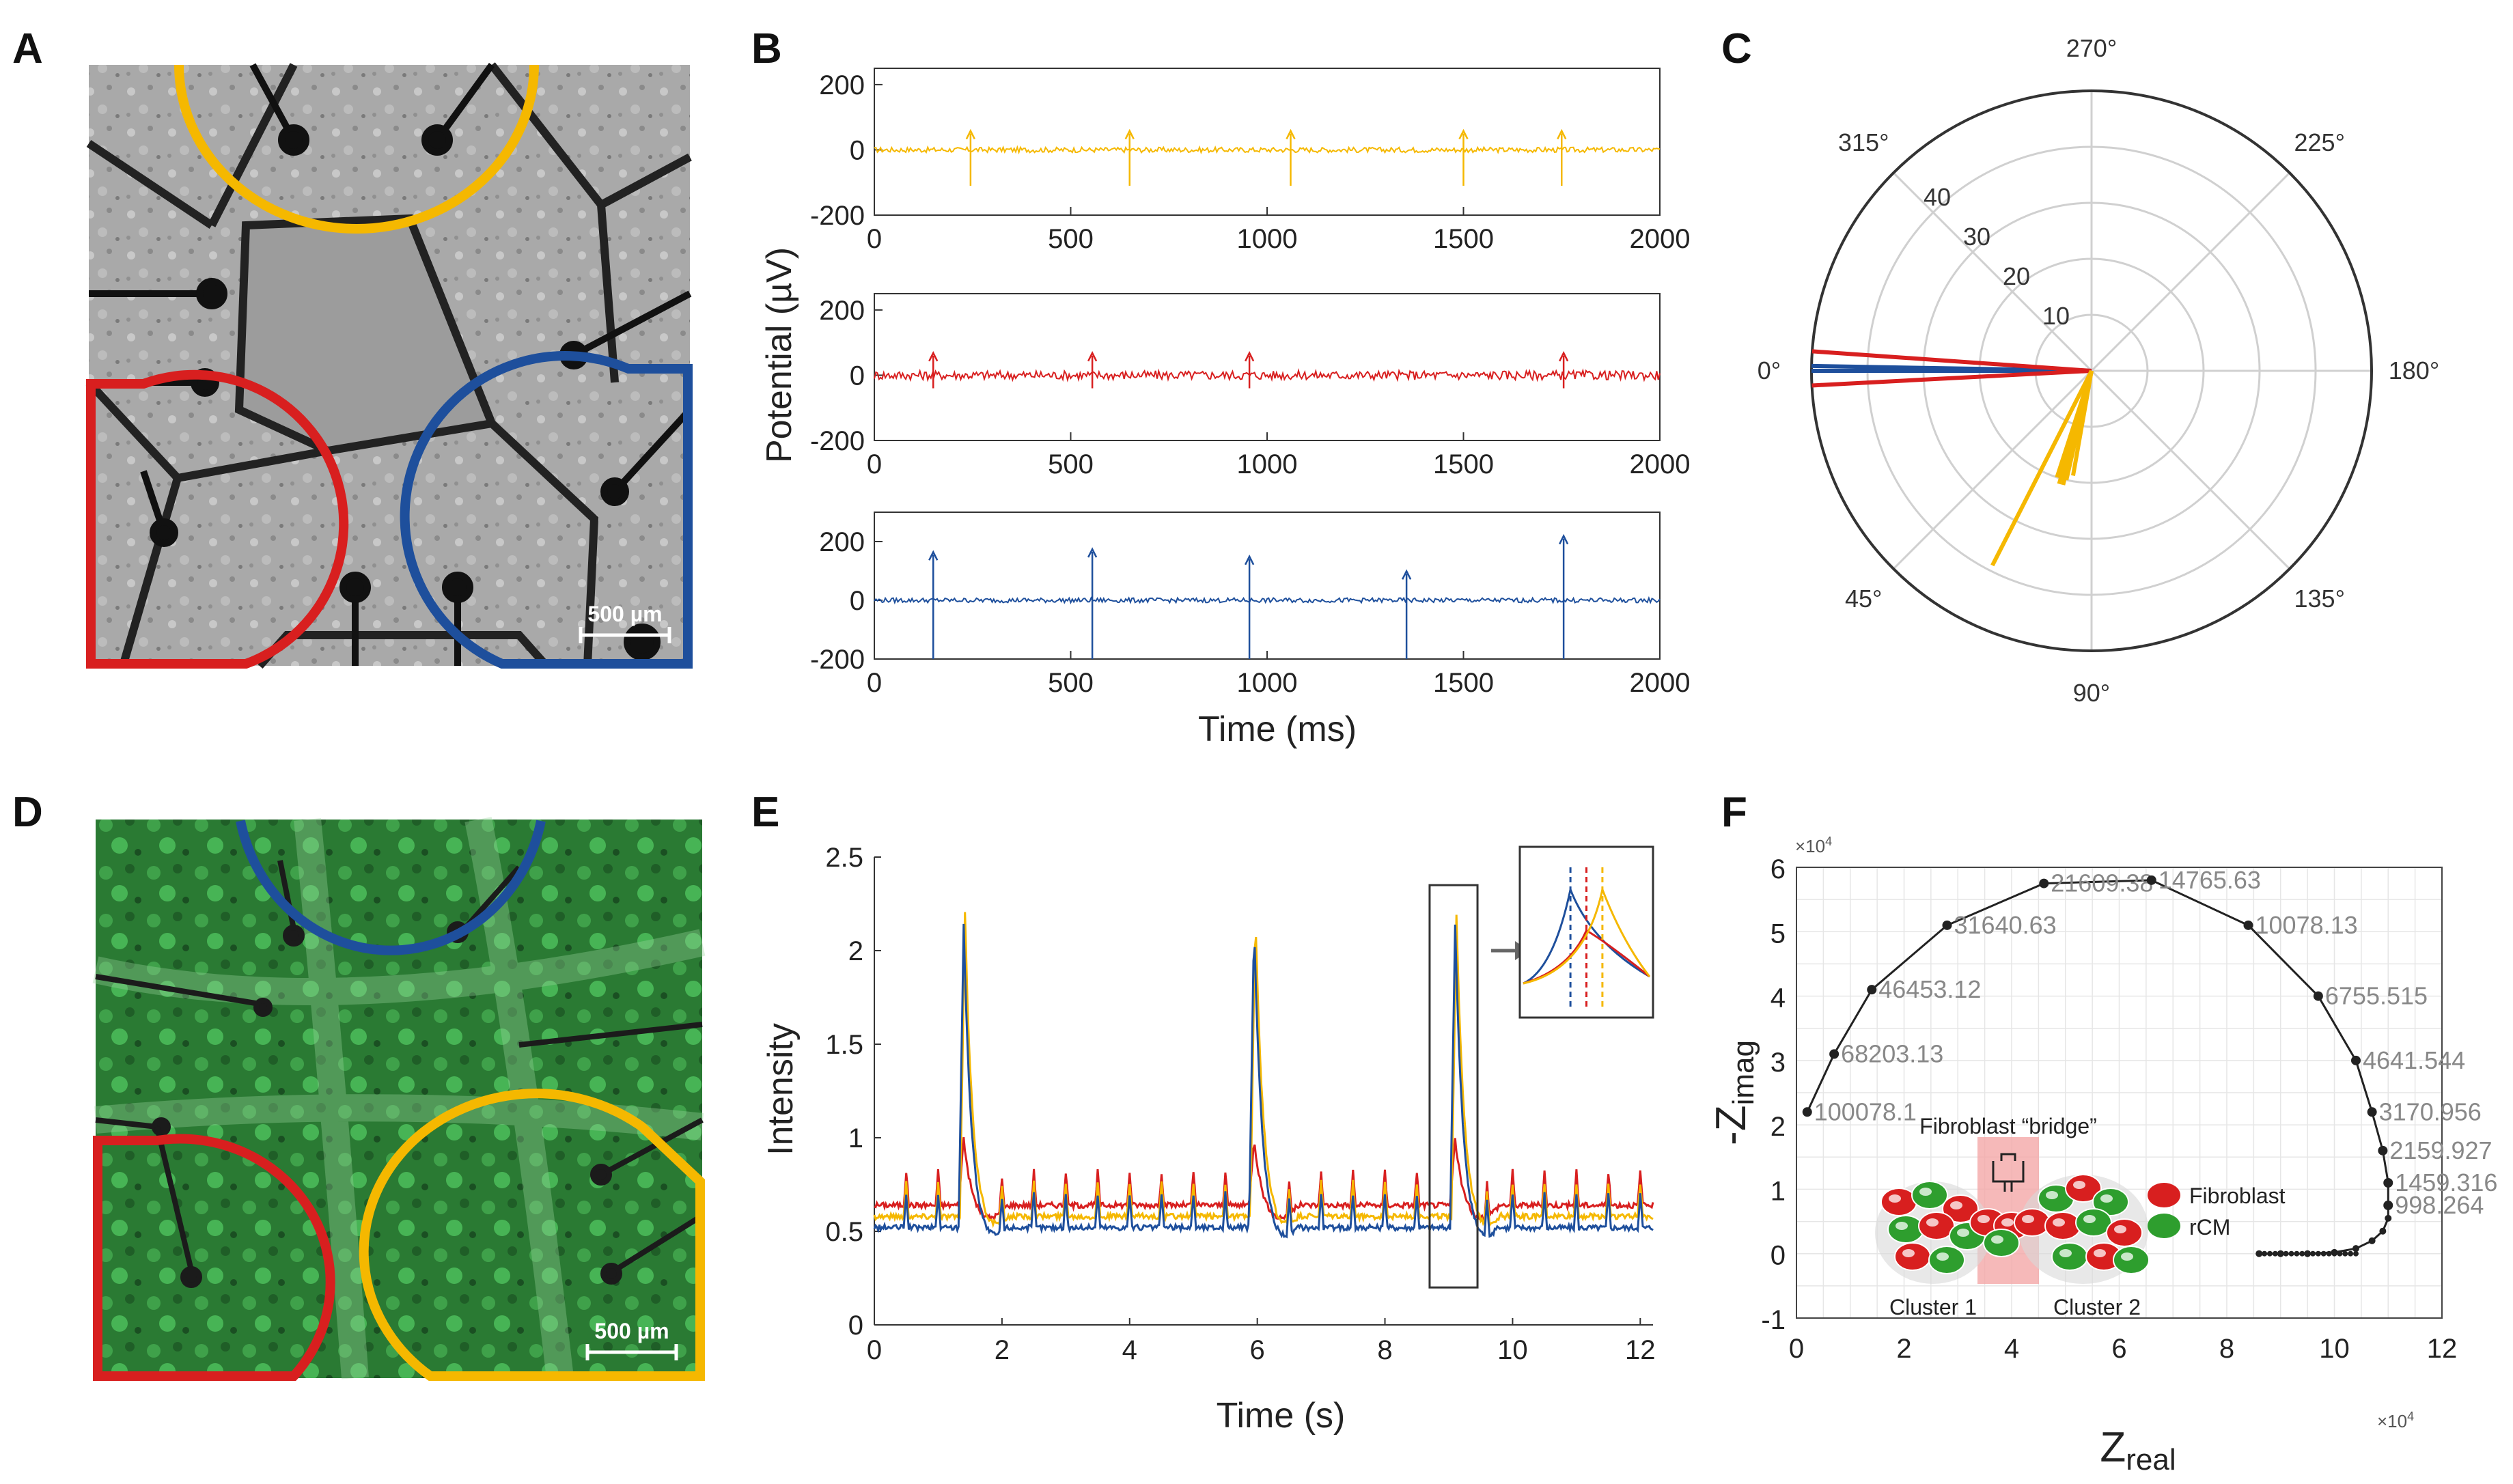 The width and height of the screenshot is (2513, 1484). Describe the element at coordinates (1778, 1063) in the screenshot. I see `panel-f-ytick-label: 3` at that location.